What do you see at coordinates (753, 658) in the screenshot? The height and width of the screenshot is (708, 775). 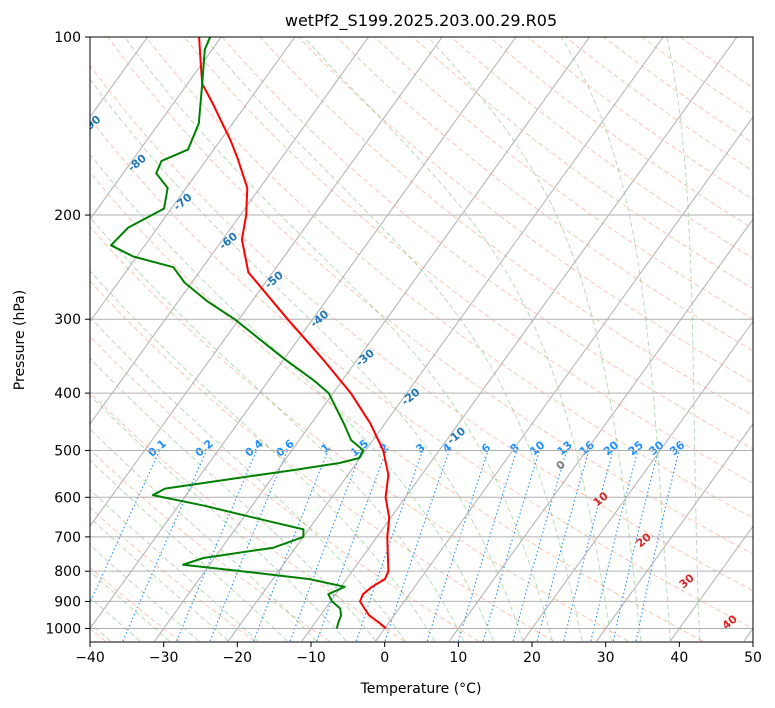 I see `x-tick-label: 50` at bounding box center [753, 658].